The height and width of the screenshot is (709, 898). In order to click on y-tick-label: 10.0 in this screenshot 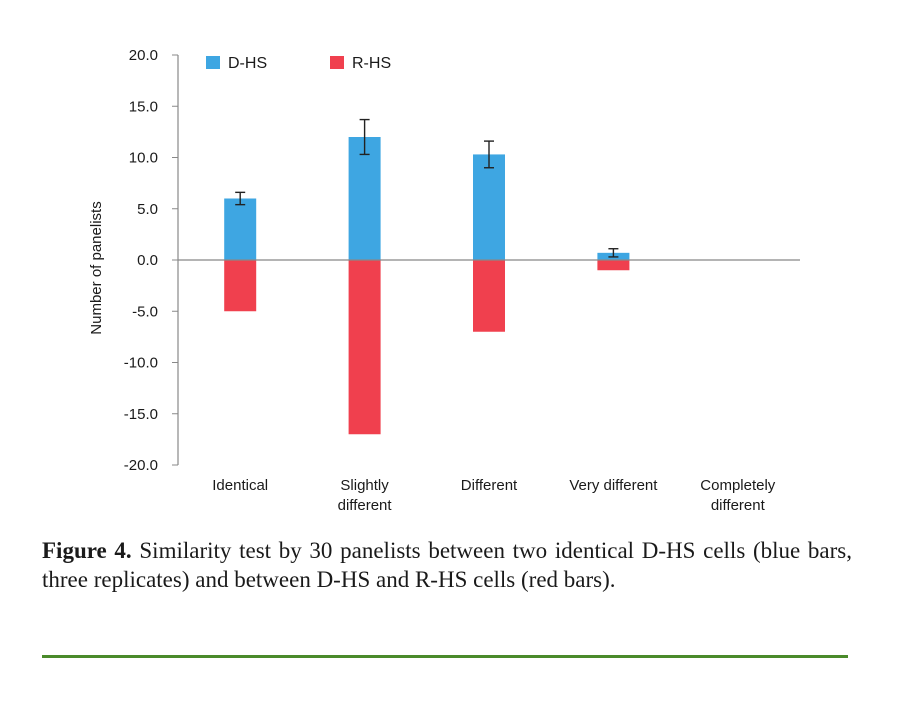, I will do `click(143, 158)`.